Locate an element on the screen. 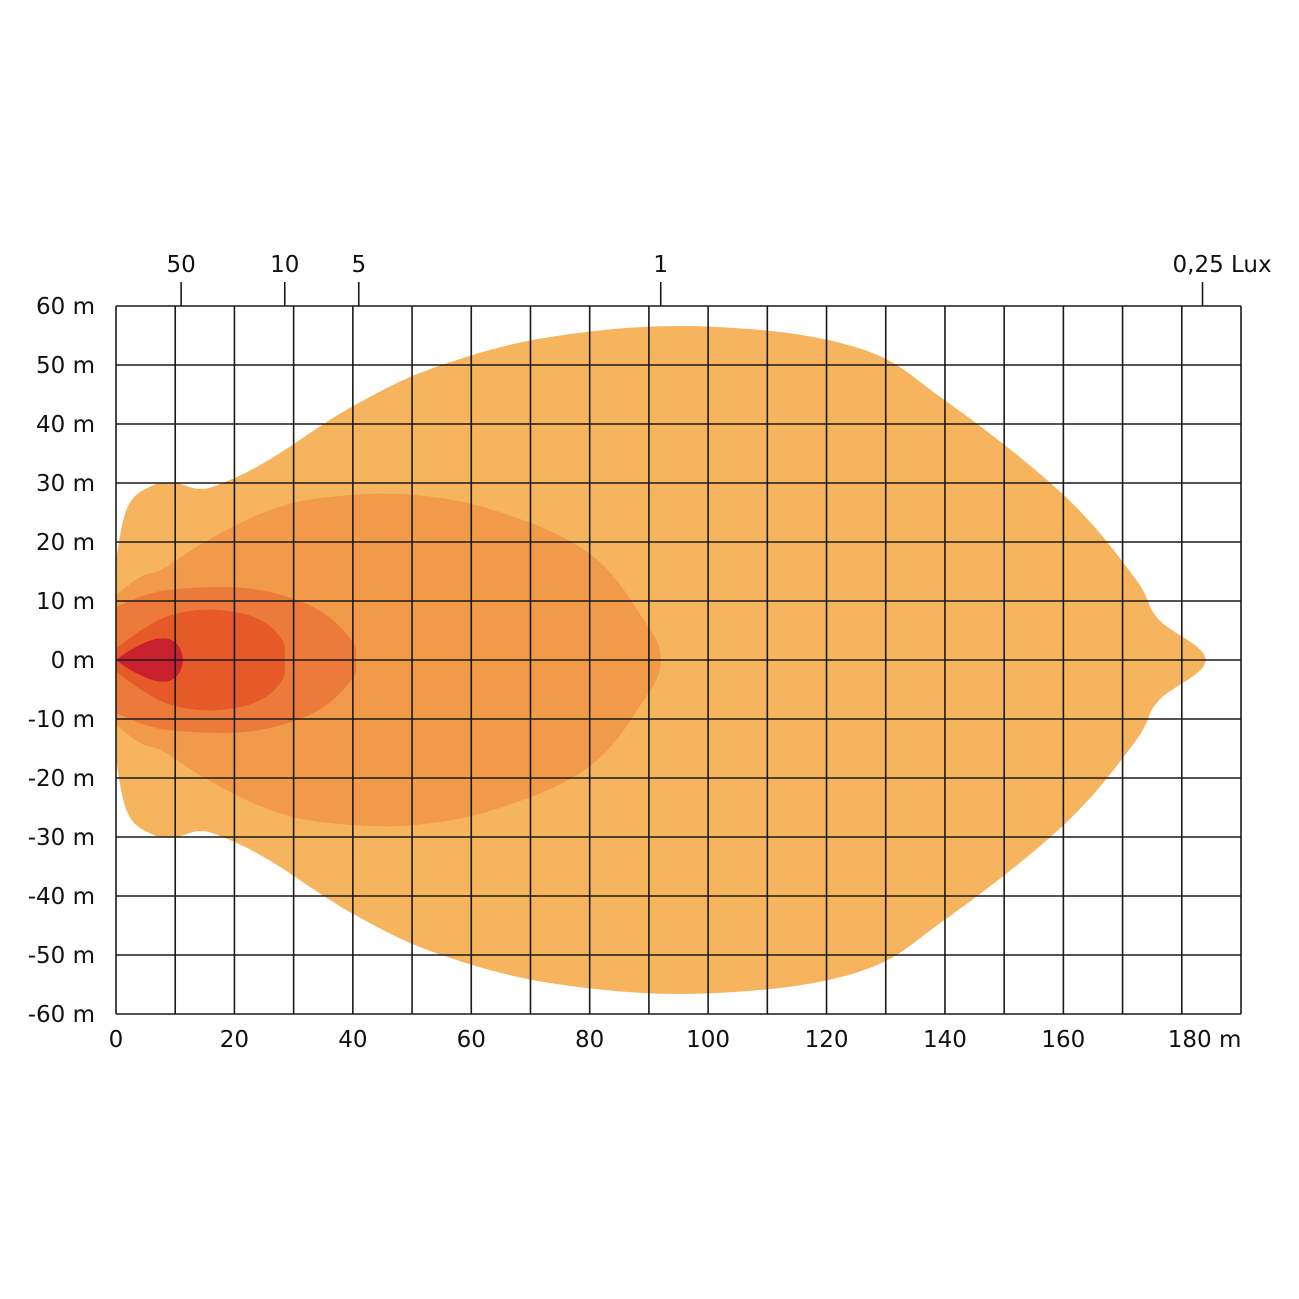 The width and height of the screenshot is (1299, 1299). y-tick-label: -10 m is located at coordinates (61, 720).